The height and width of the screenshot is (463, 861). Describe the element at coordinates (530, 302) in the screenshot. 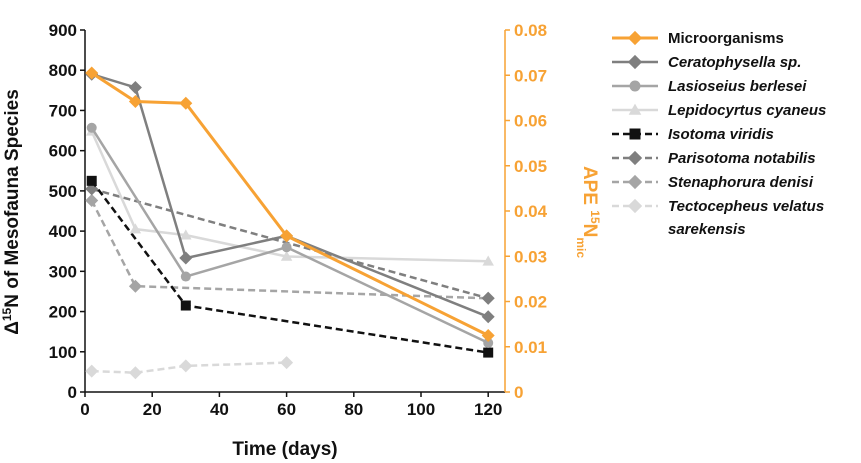

I see `y-right-tick-label: 0.02` at that location.